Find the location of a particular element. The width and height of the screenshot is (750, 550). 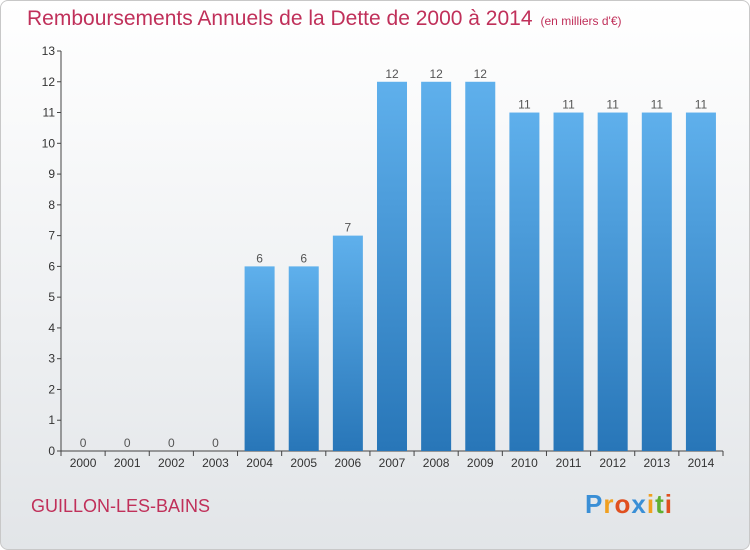

logo-letter: t is located at coordinates (660, 504).